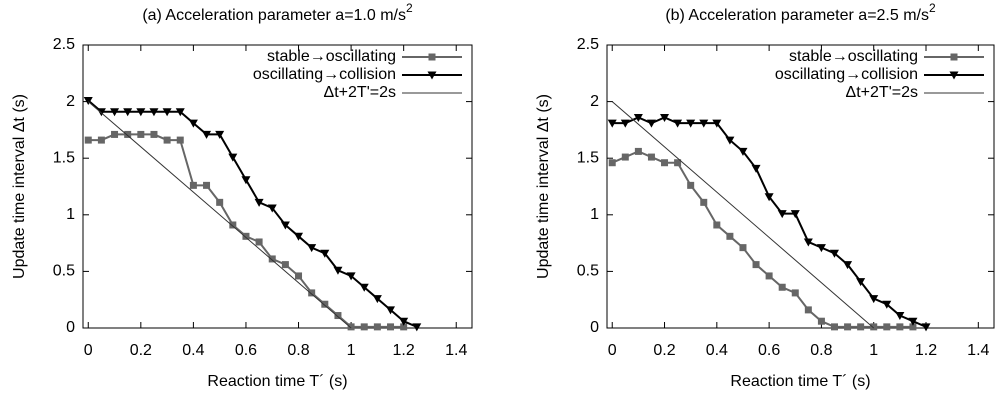  What do you see at coordinates (588, 157) in the screenshot?
I see `y-tick-label: 1.5` at bounding box center [588, 157].